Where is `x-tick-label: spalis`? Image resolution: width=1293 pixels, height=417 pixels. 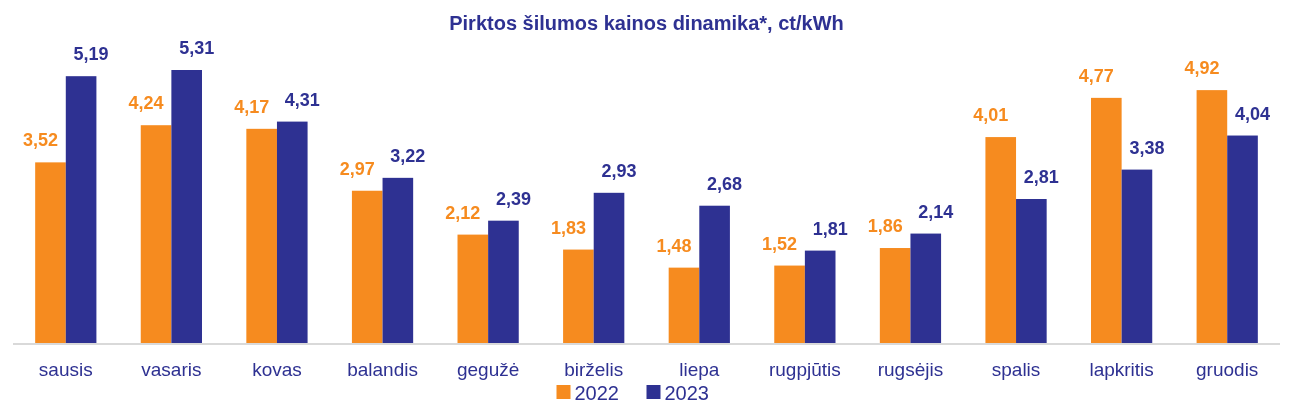 x-tick-label: spalis is located at coordinates (1016, 369).